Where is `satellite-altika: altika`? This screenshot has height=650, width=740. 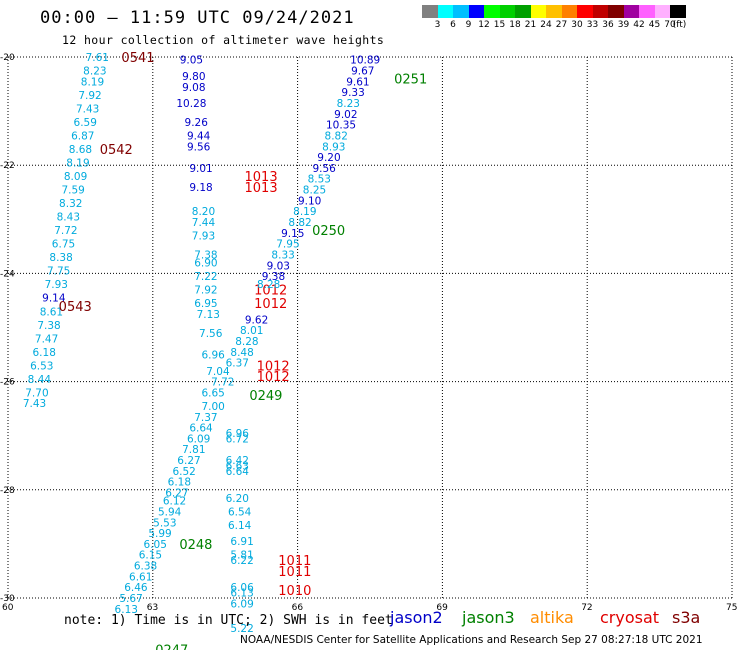 satellite-altika: altika is located at coordinates (552, 617).